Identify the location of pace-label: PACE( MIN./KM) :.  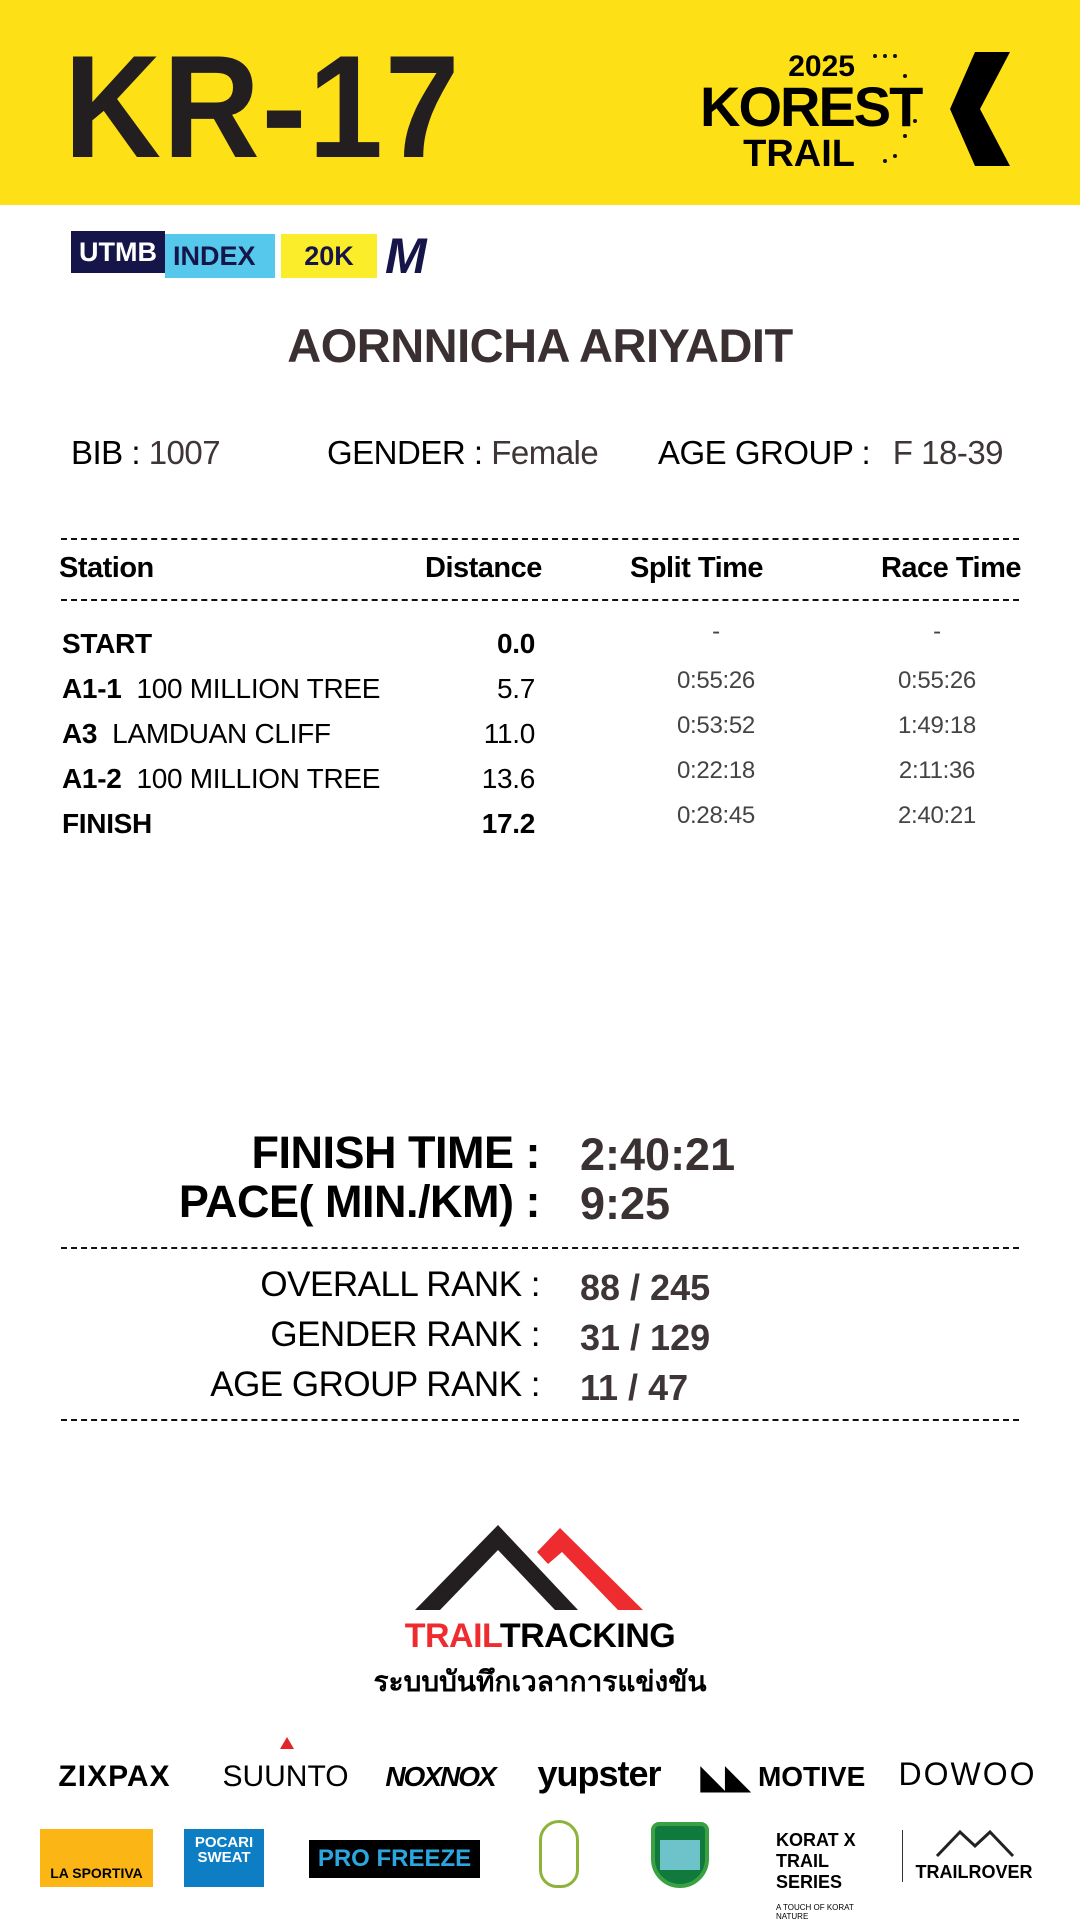
(359, 1201).